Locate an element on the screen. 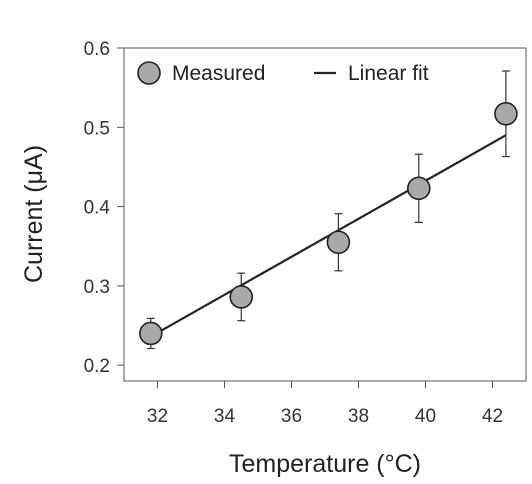 The image size is (532, 484). x-axis: 32 34 36 38 40 42 is located at coordinates (325, 404).